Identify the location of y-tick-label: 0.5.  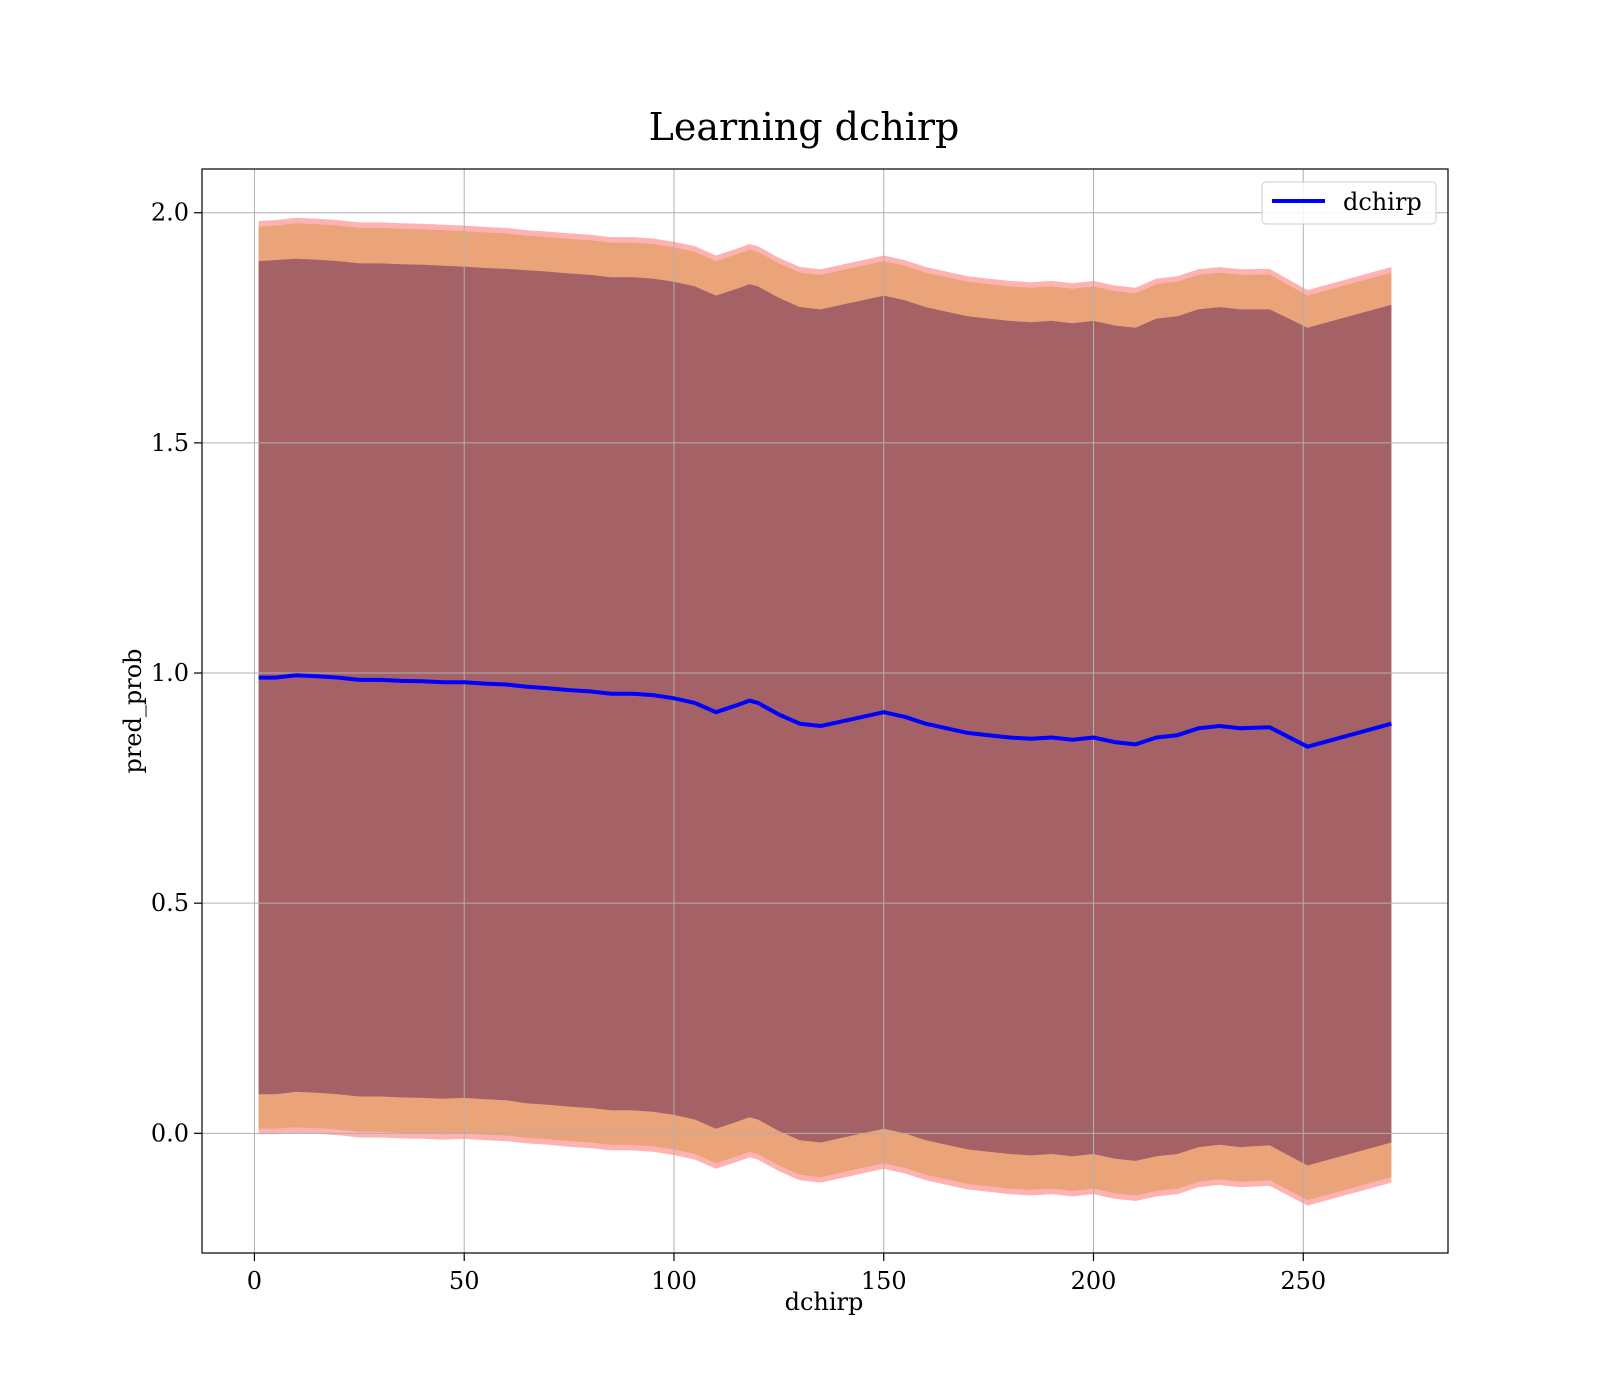
(170, 903).